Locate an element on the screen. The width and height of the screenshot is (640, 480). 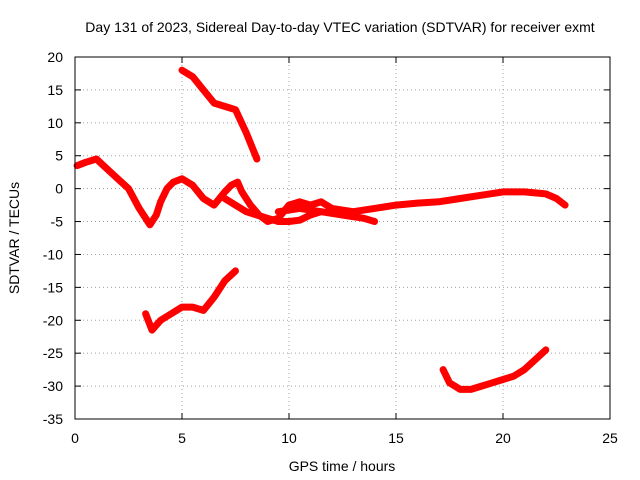
x-axis-label: GPS time / hours is located at coordinates (342, 466).